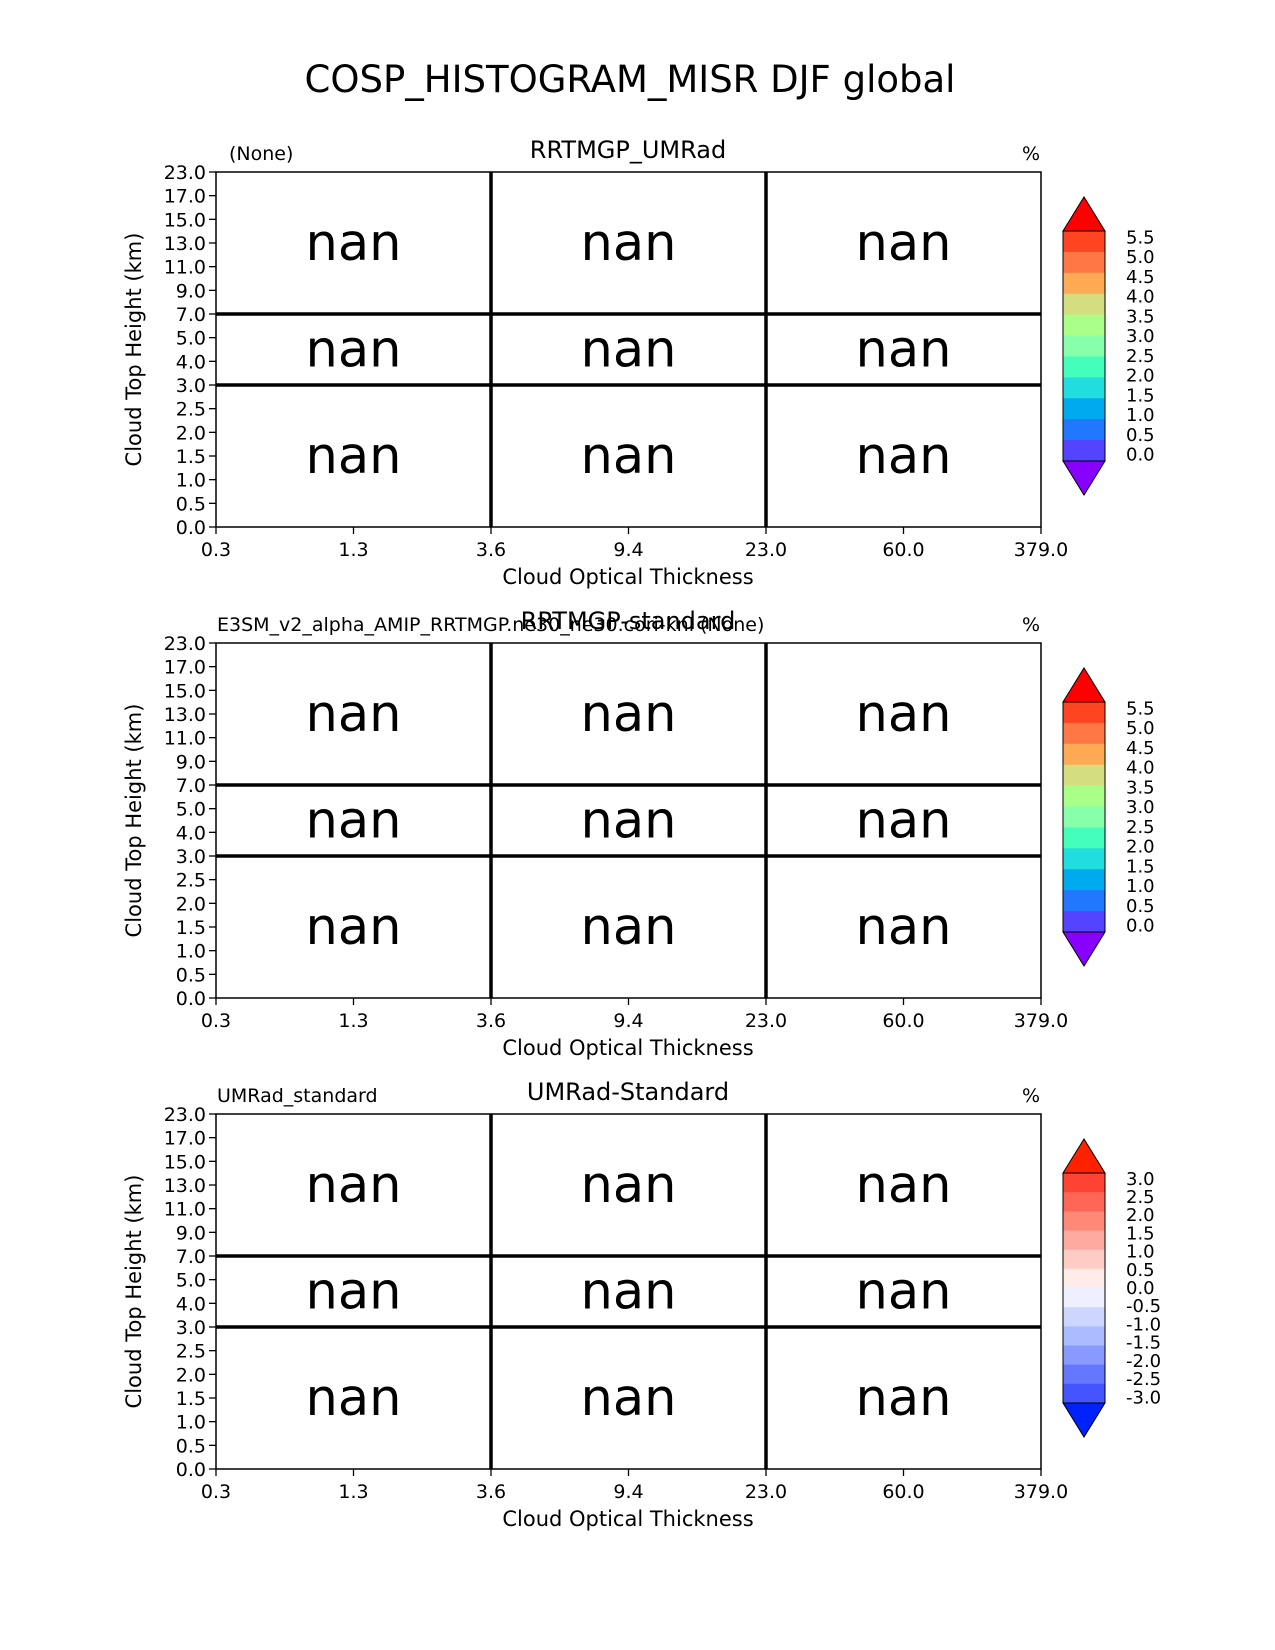 The image size is (1275, 1650). What do you see at coordinates (191, 362) in the screenshot?
I see `y-tick-label: 4.0` at bounding box center [191, 362].